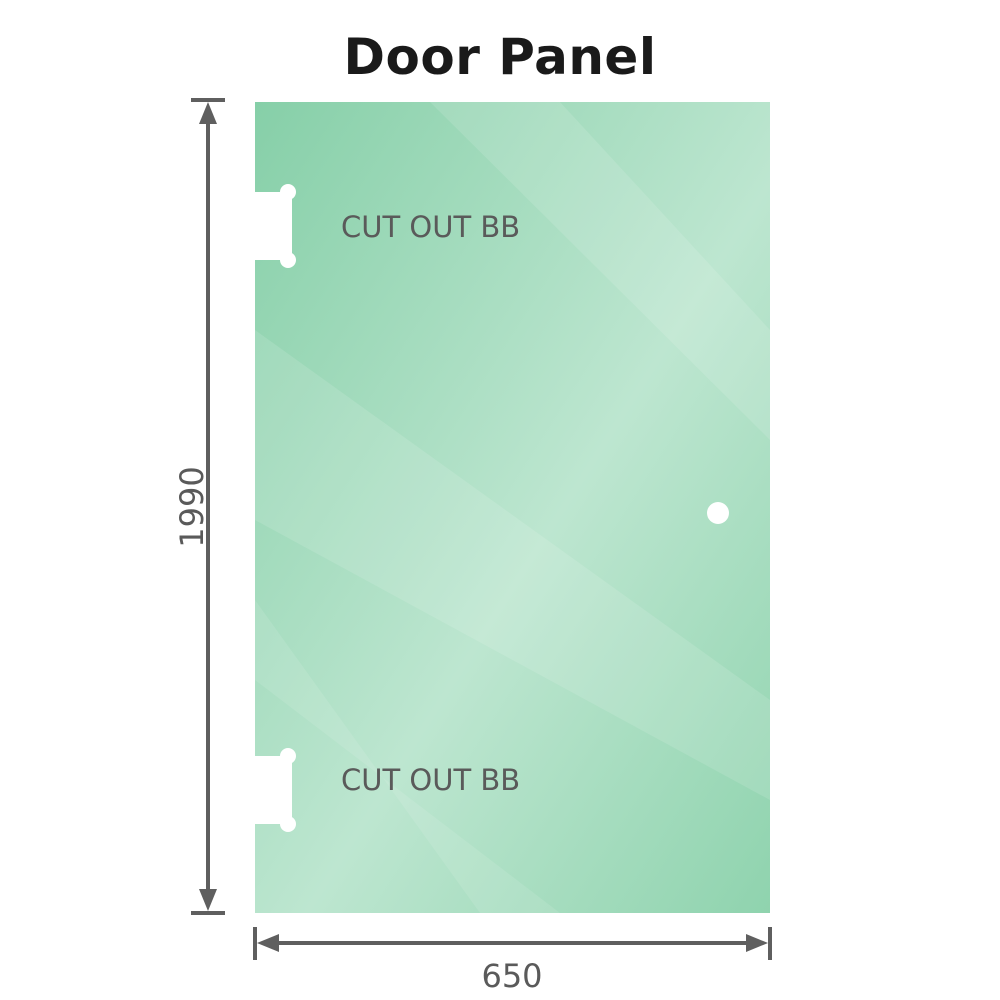 The image size is (1000, 1000). I want to click on height-dimension-line, so click(208, 506).